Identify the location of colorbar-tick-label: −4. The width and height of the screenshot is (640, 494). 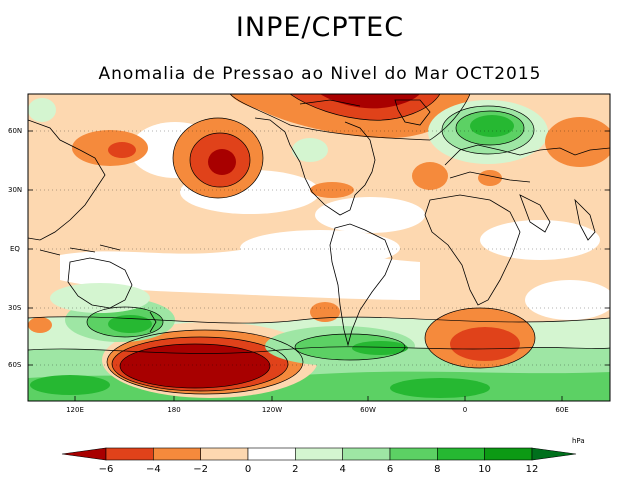
(153, 469).